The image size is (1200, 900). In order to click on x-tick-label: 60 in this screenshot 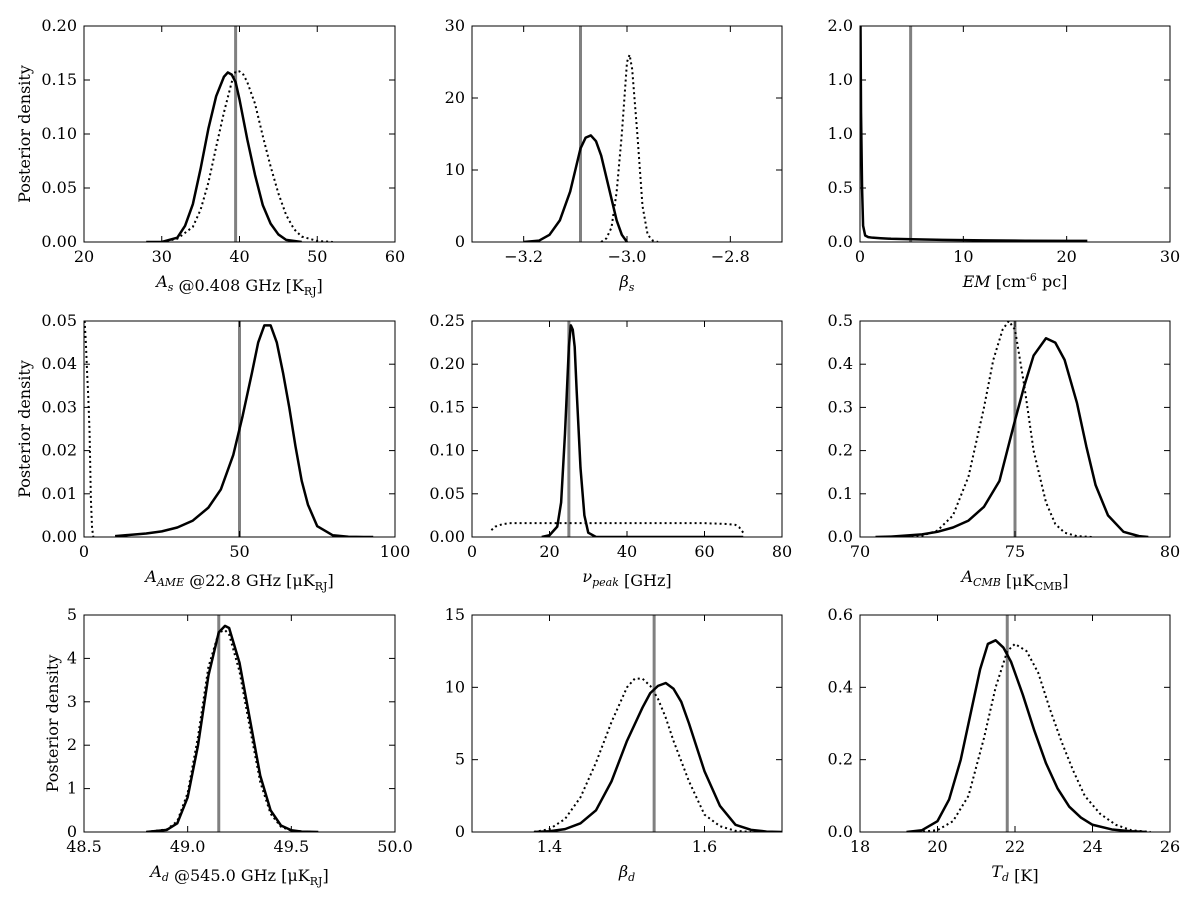, I will do `click(395, 256)`.